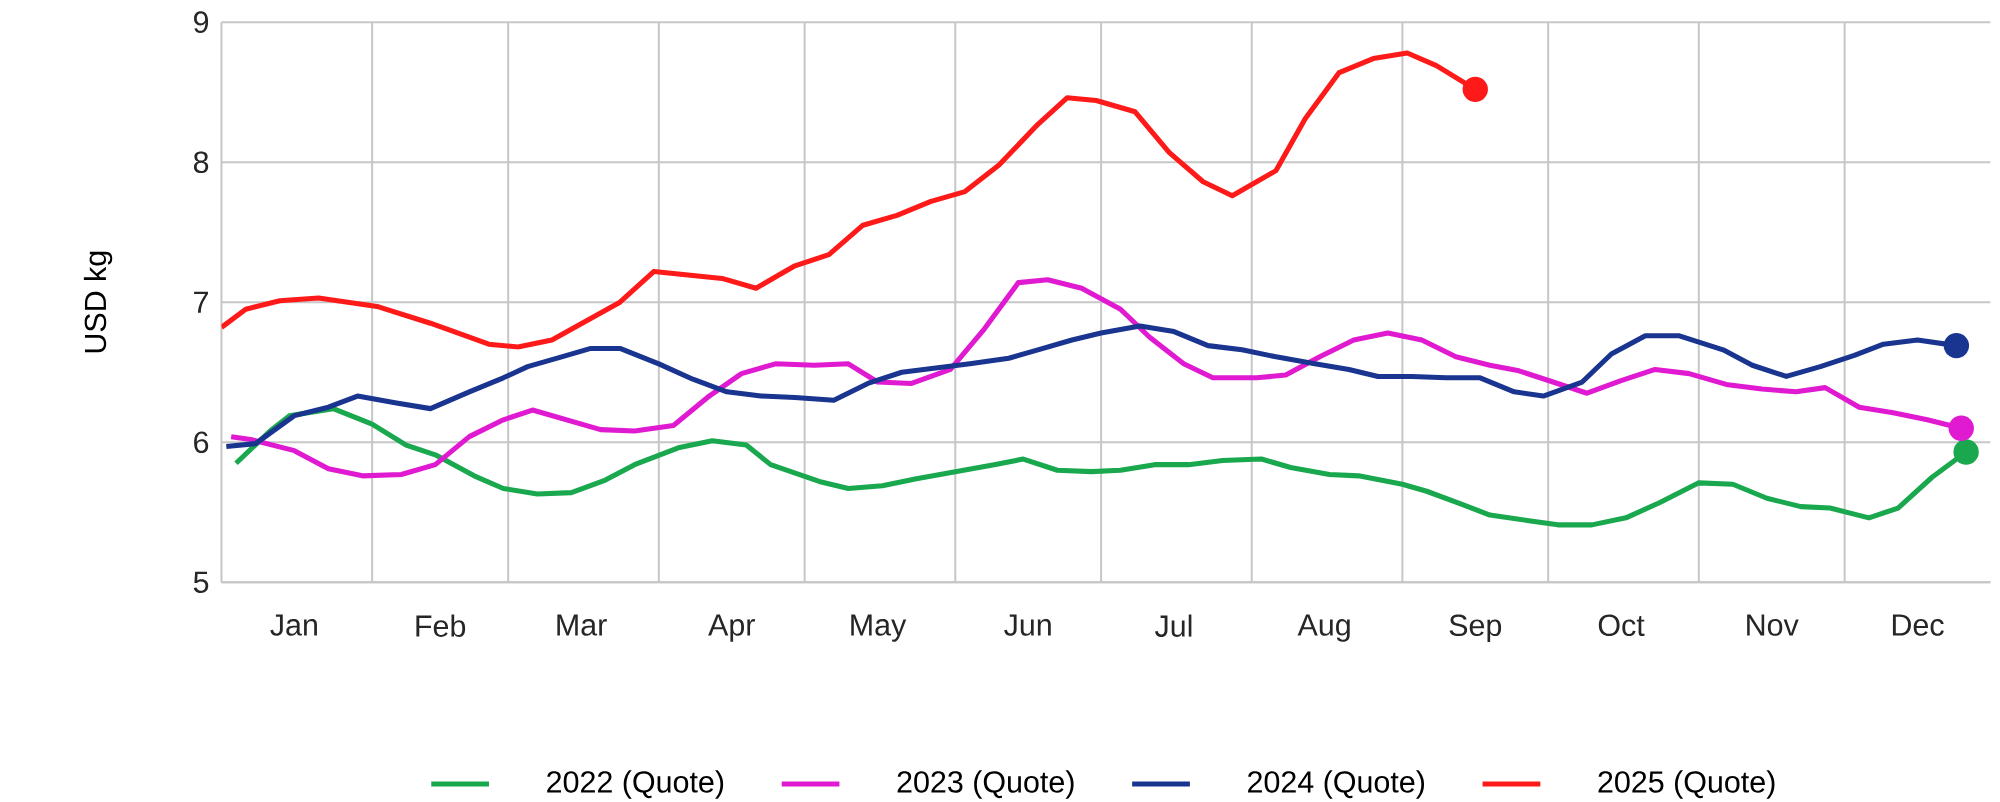 The width and height of the screenshot is (2000, 802). What do you see at coordinates (1336, 784) in the screenshot?
I see `legend-label: 2024 (Quote)` at bounding box center [1336, 784].